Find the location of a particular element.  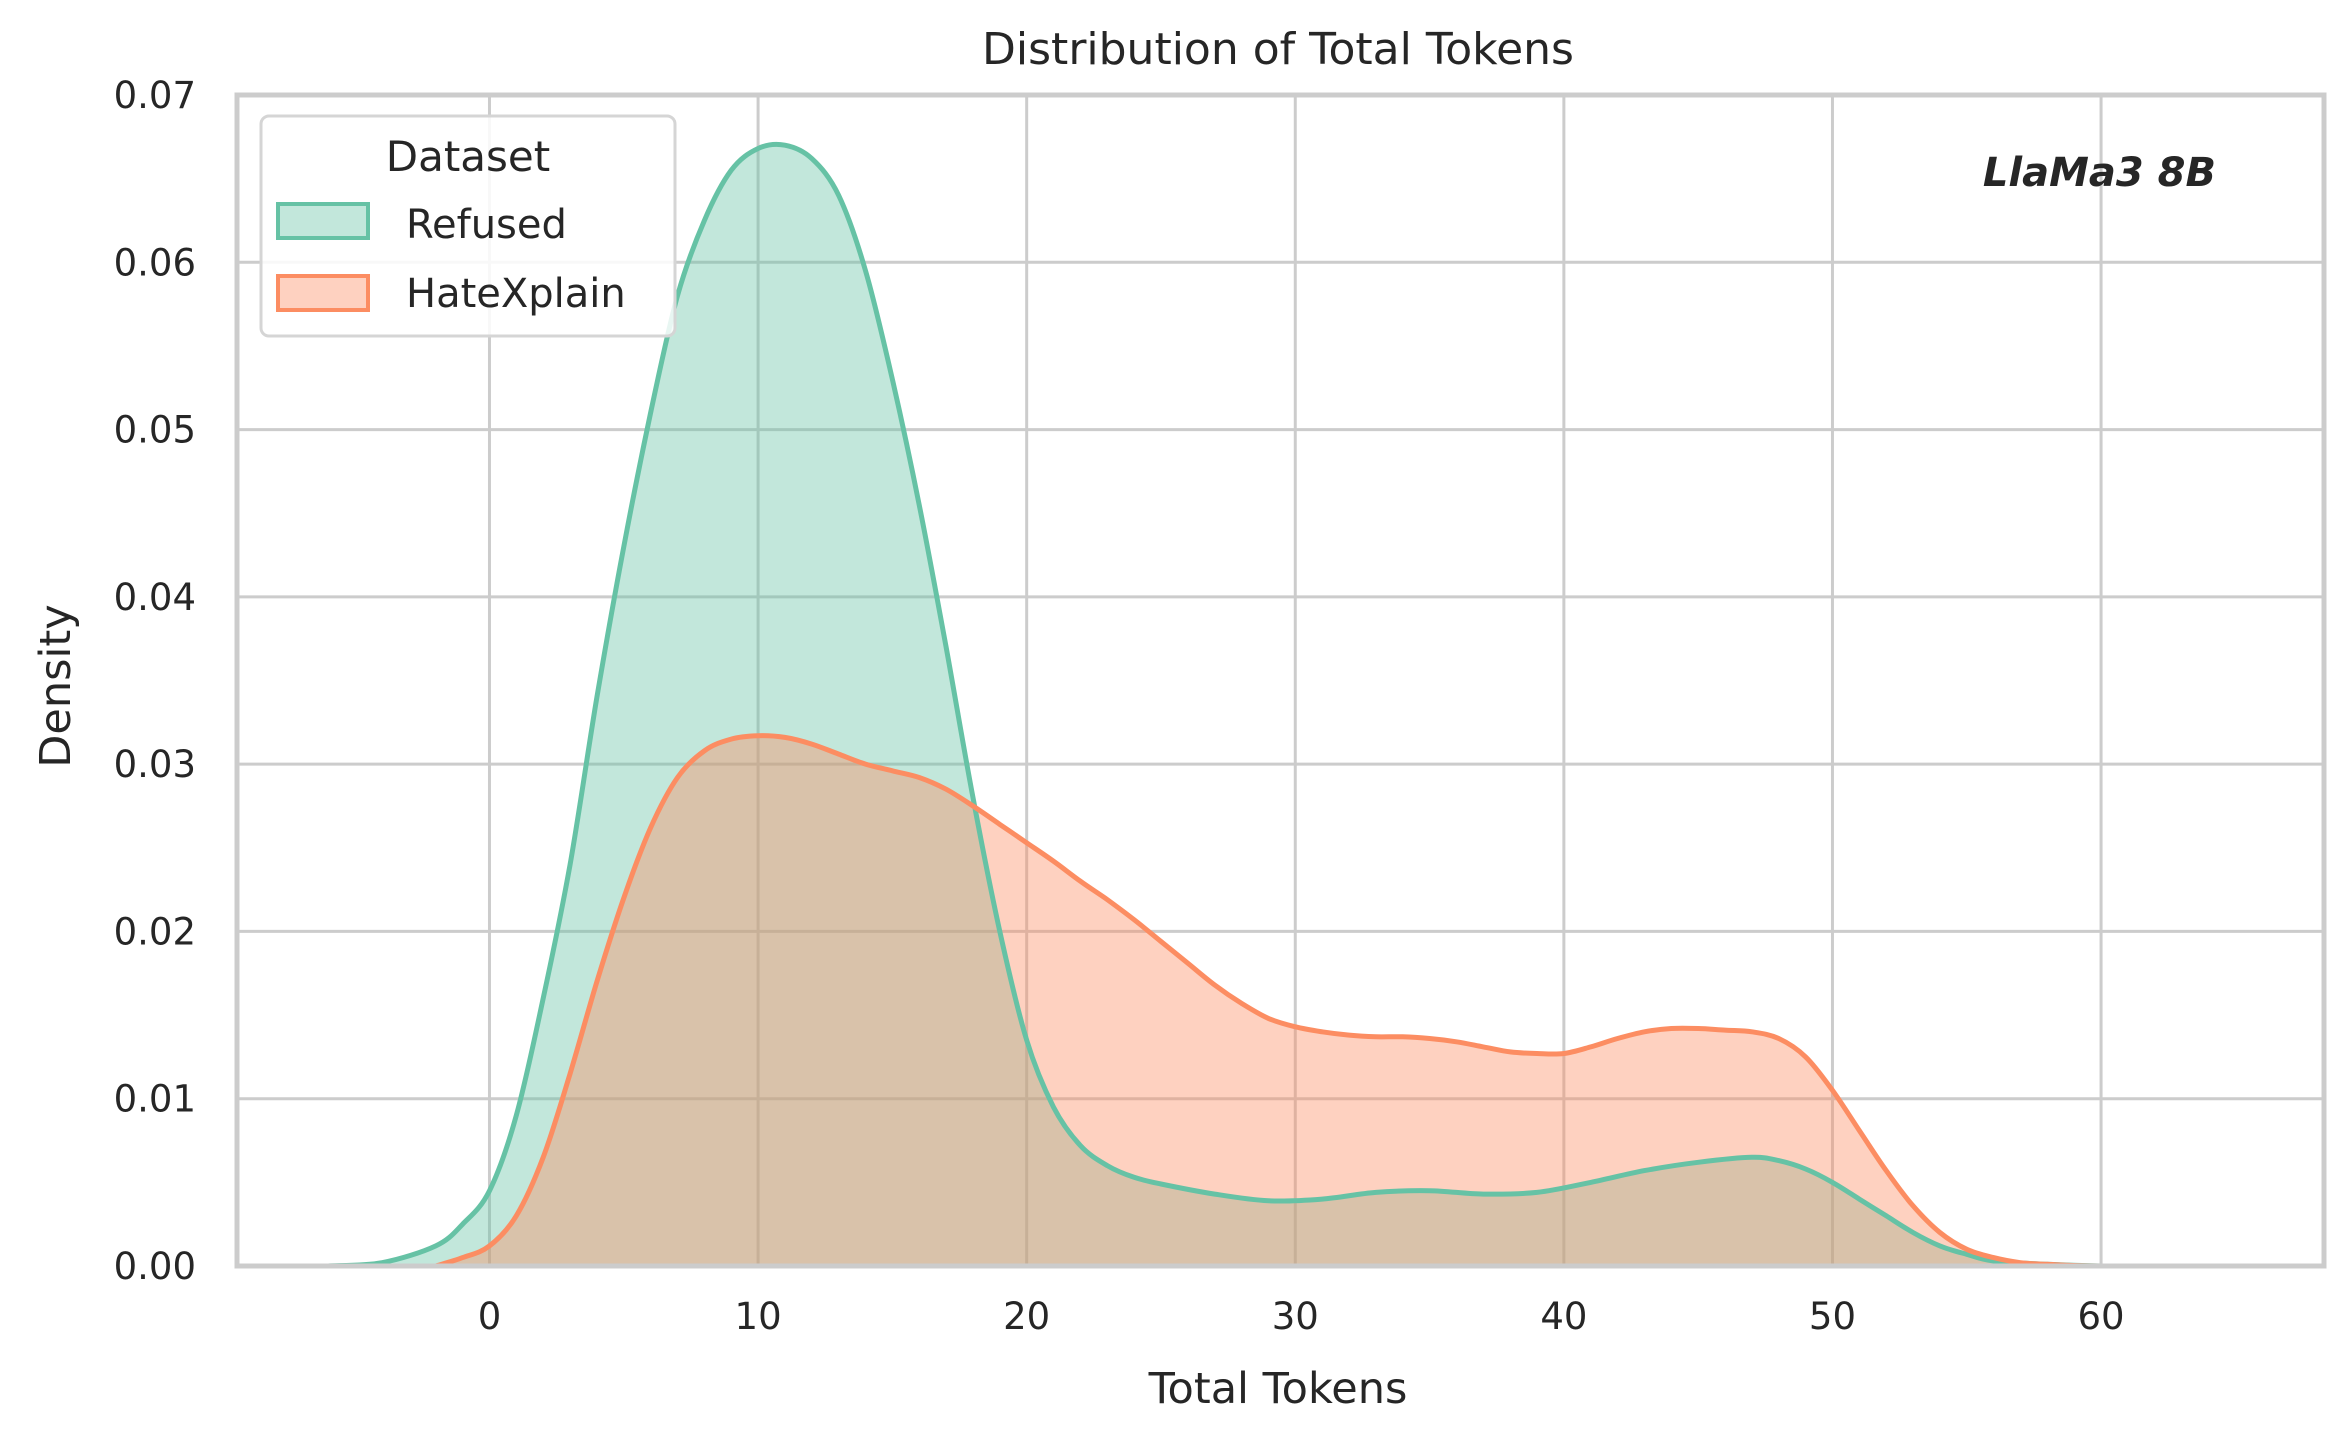

x-tick-label: 40 is located at coordinates (1563, 1316).